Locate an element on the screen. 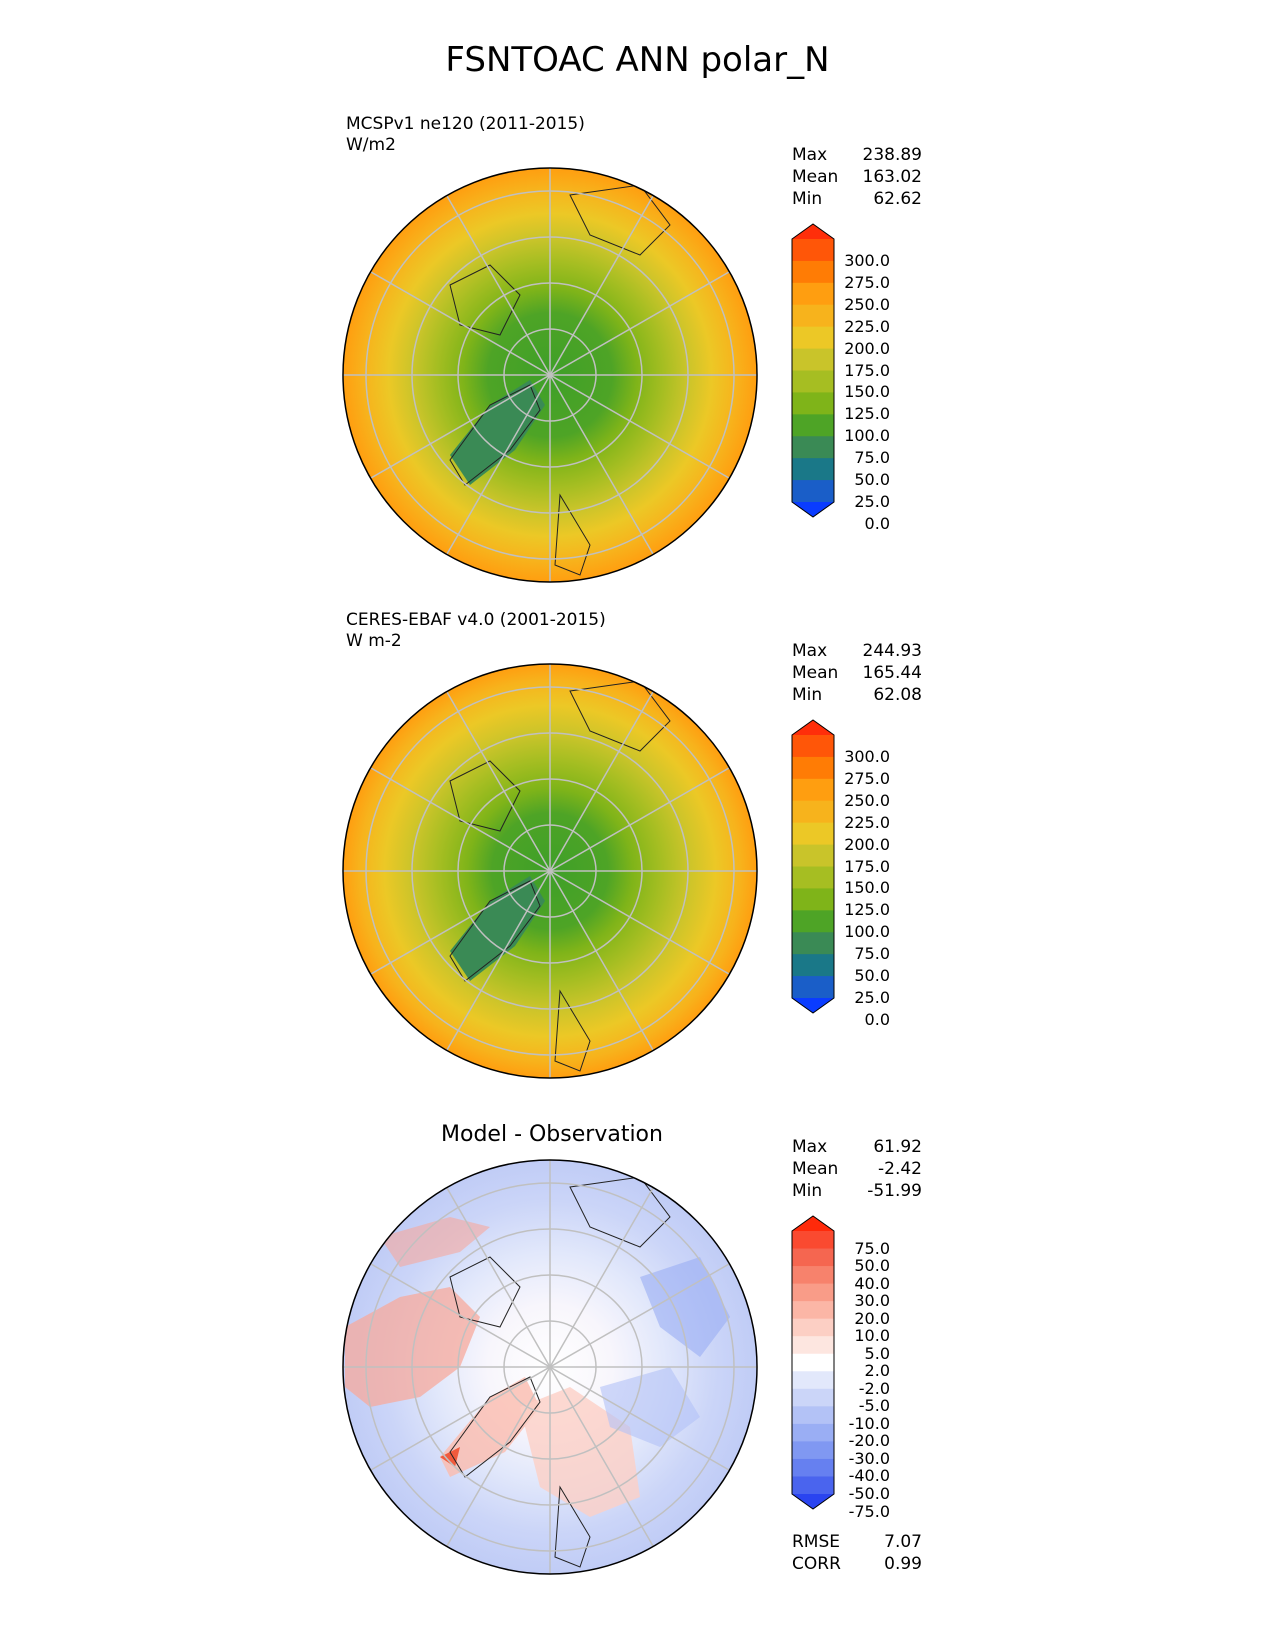 The height and width of the screenshot is (1650, 1275). panel3-polar-map is located at coordinates (550, 1367).